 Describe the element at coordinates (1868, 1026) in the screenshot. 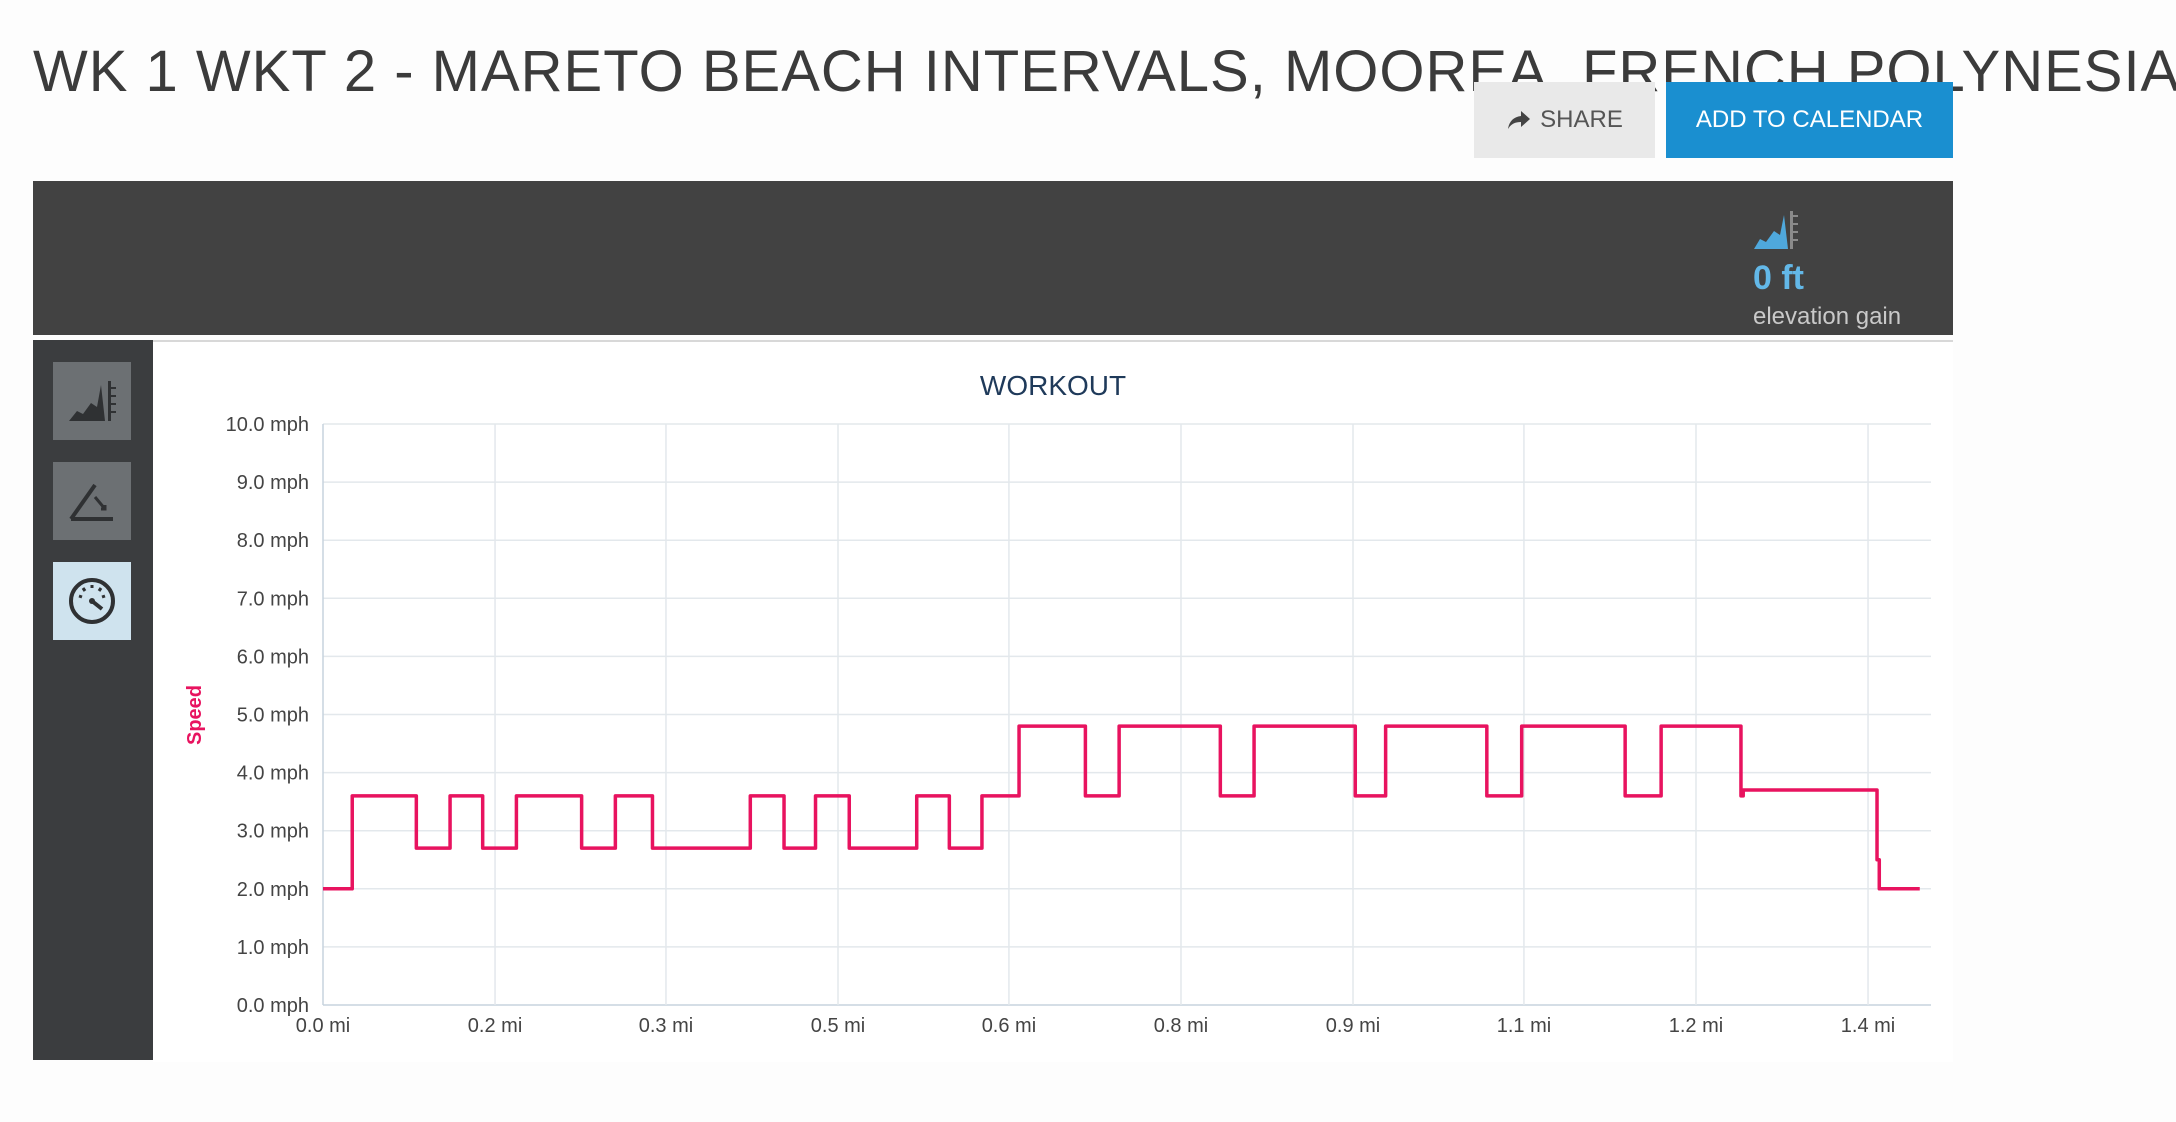

I see `x-tick-label: 1.4 mi` at that location.